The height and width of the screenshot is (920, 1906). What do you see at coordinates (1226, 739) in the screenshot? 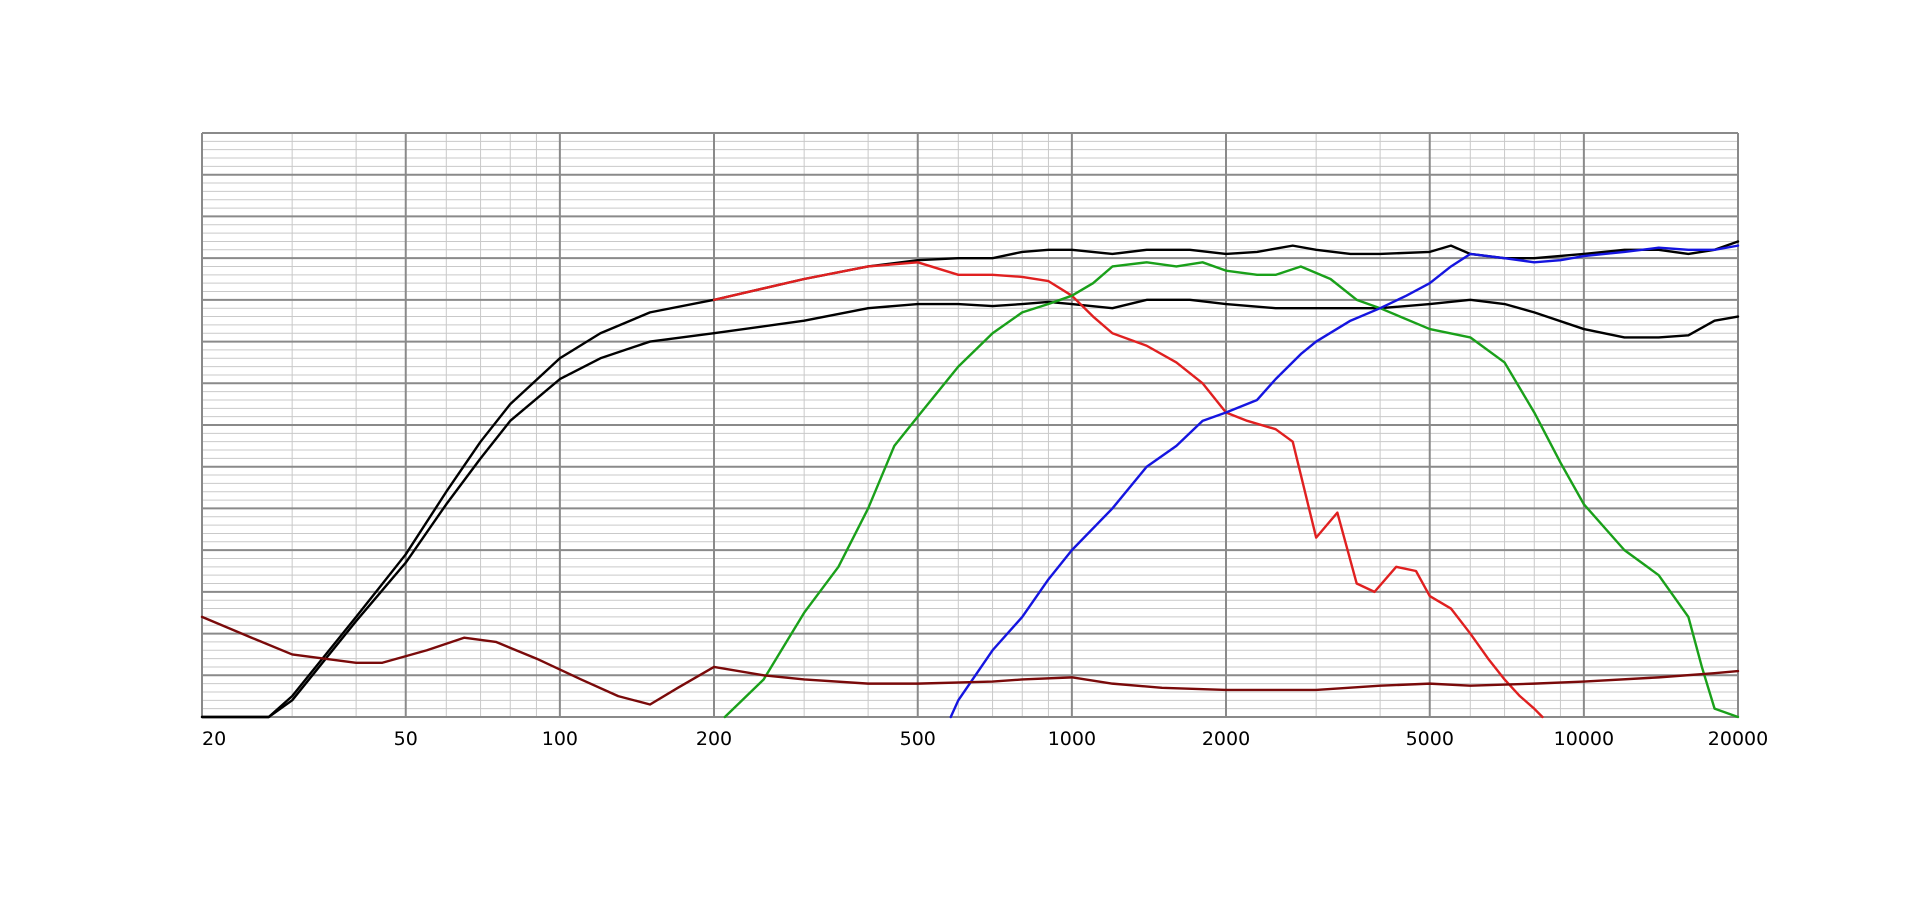
I see `x-tick-label: 2000` at bounding box center [1226, 739].